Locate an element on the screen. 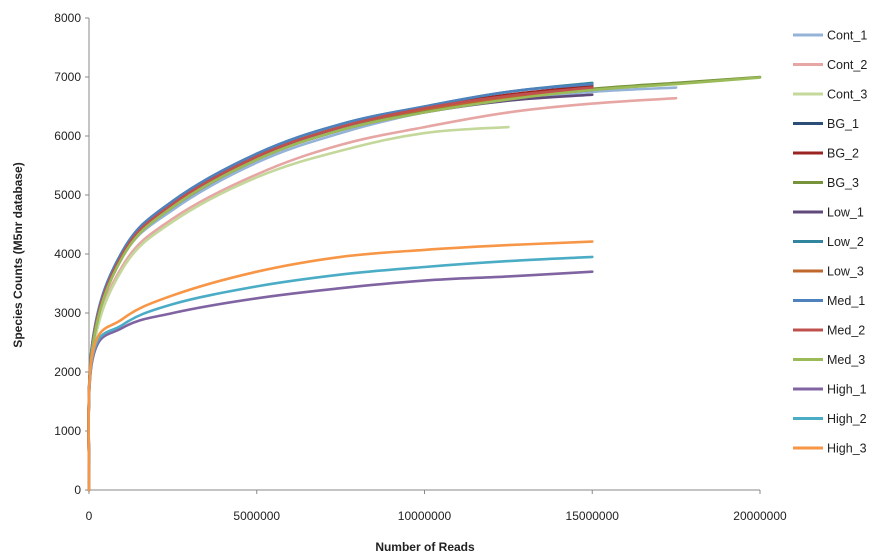 The height and width of the screenshot is (555, 875). y-axis: 0 1000 2000 3000 4000 5000 6000 7000 8000 is located at coordinates (72, 254).